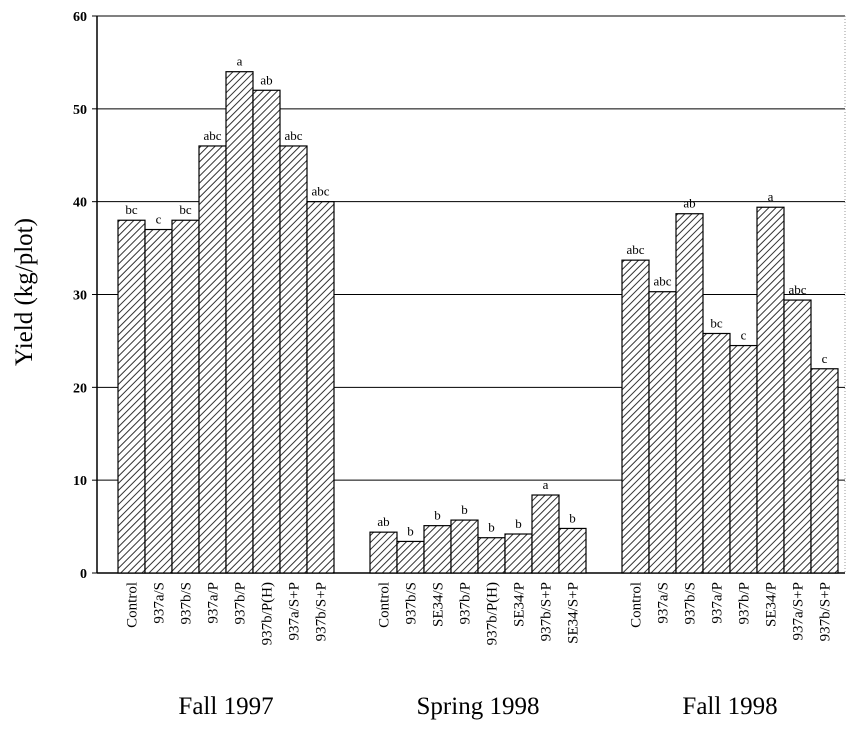  What do you see at coordinates (225, 706) in the screenshot?
I see `group-label: Fall 1997` at bounding box center [225, 706].